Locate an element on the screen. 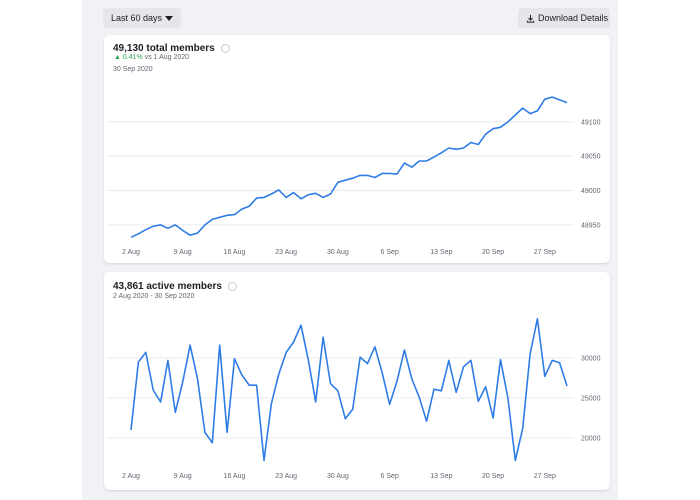 This screenshot has width=700, height=500. download-details-button: Download Details is located at coordinates (564, 18).